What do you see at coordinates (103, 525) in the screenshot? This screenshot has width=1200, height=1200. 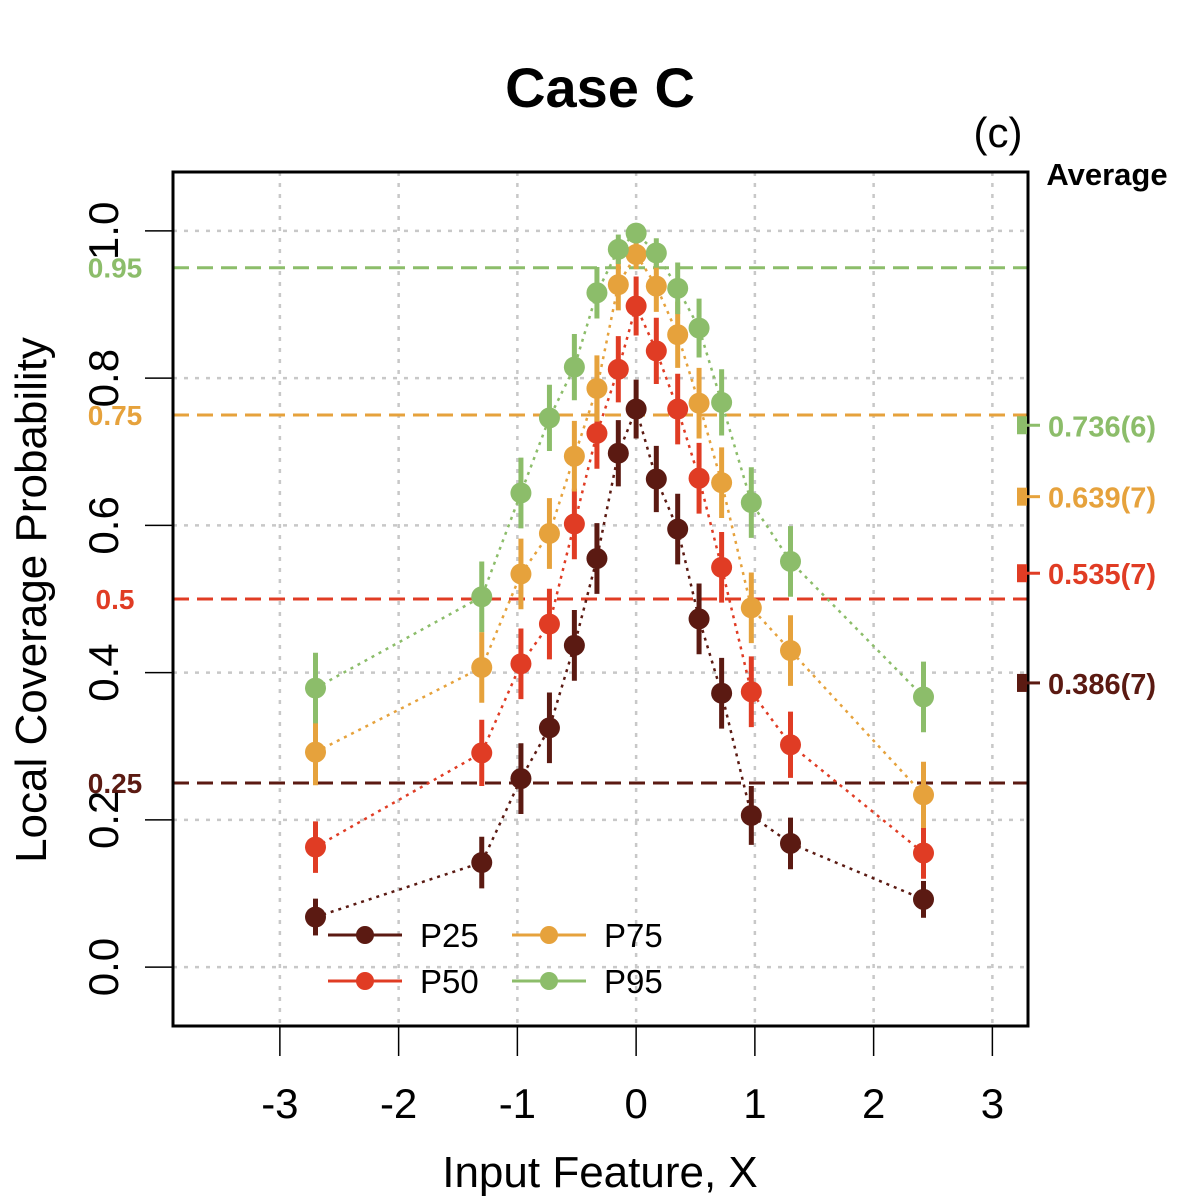 I see `y-tick-label: 0.6` at bounding box center [103, 525].